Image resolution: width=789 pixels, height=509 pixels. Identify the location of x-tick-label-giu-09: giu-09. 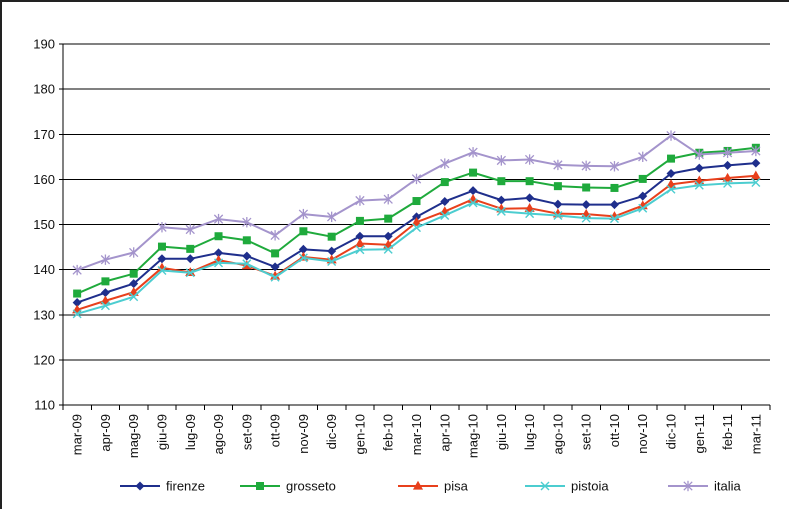
(161, 432).